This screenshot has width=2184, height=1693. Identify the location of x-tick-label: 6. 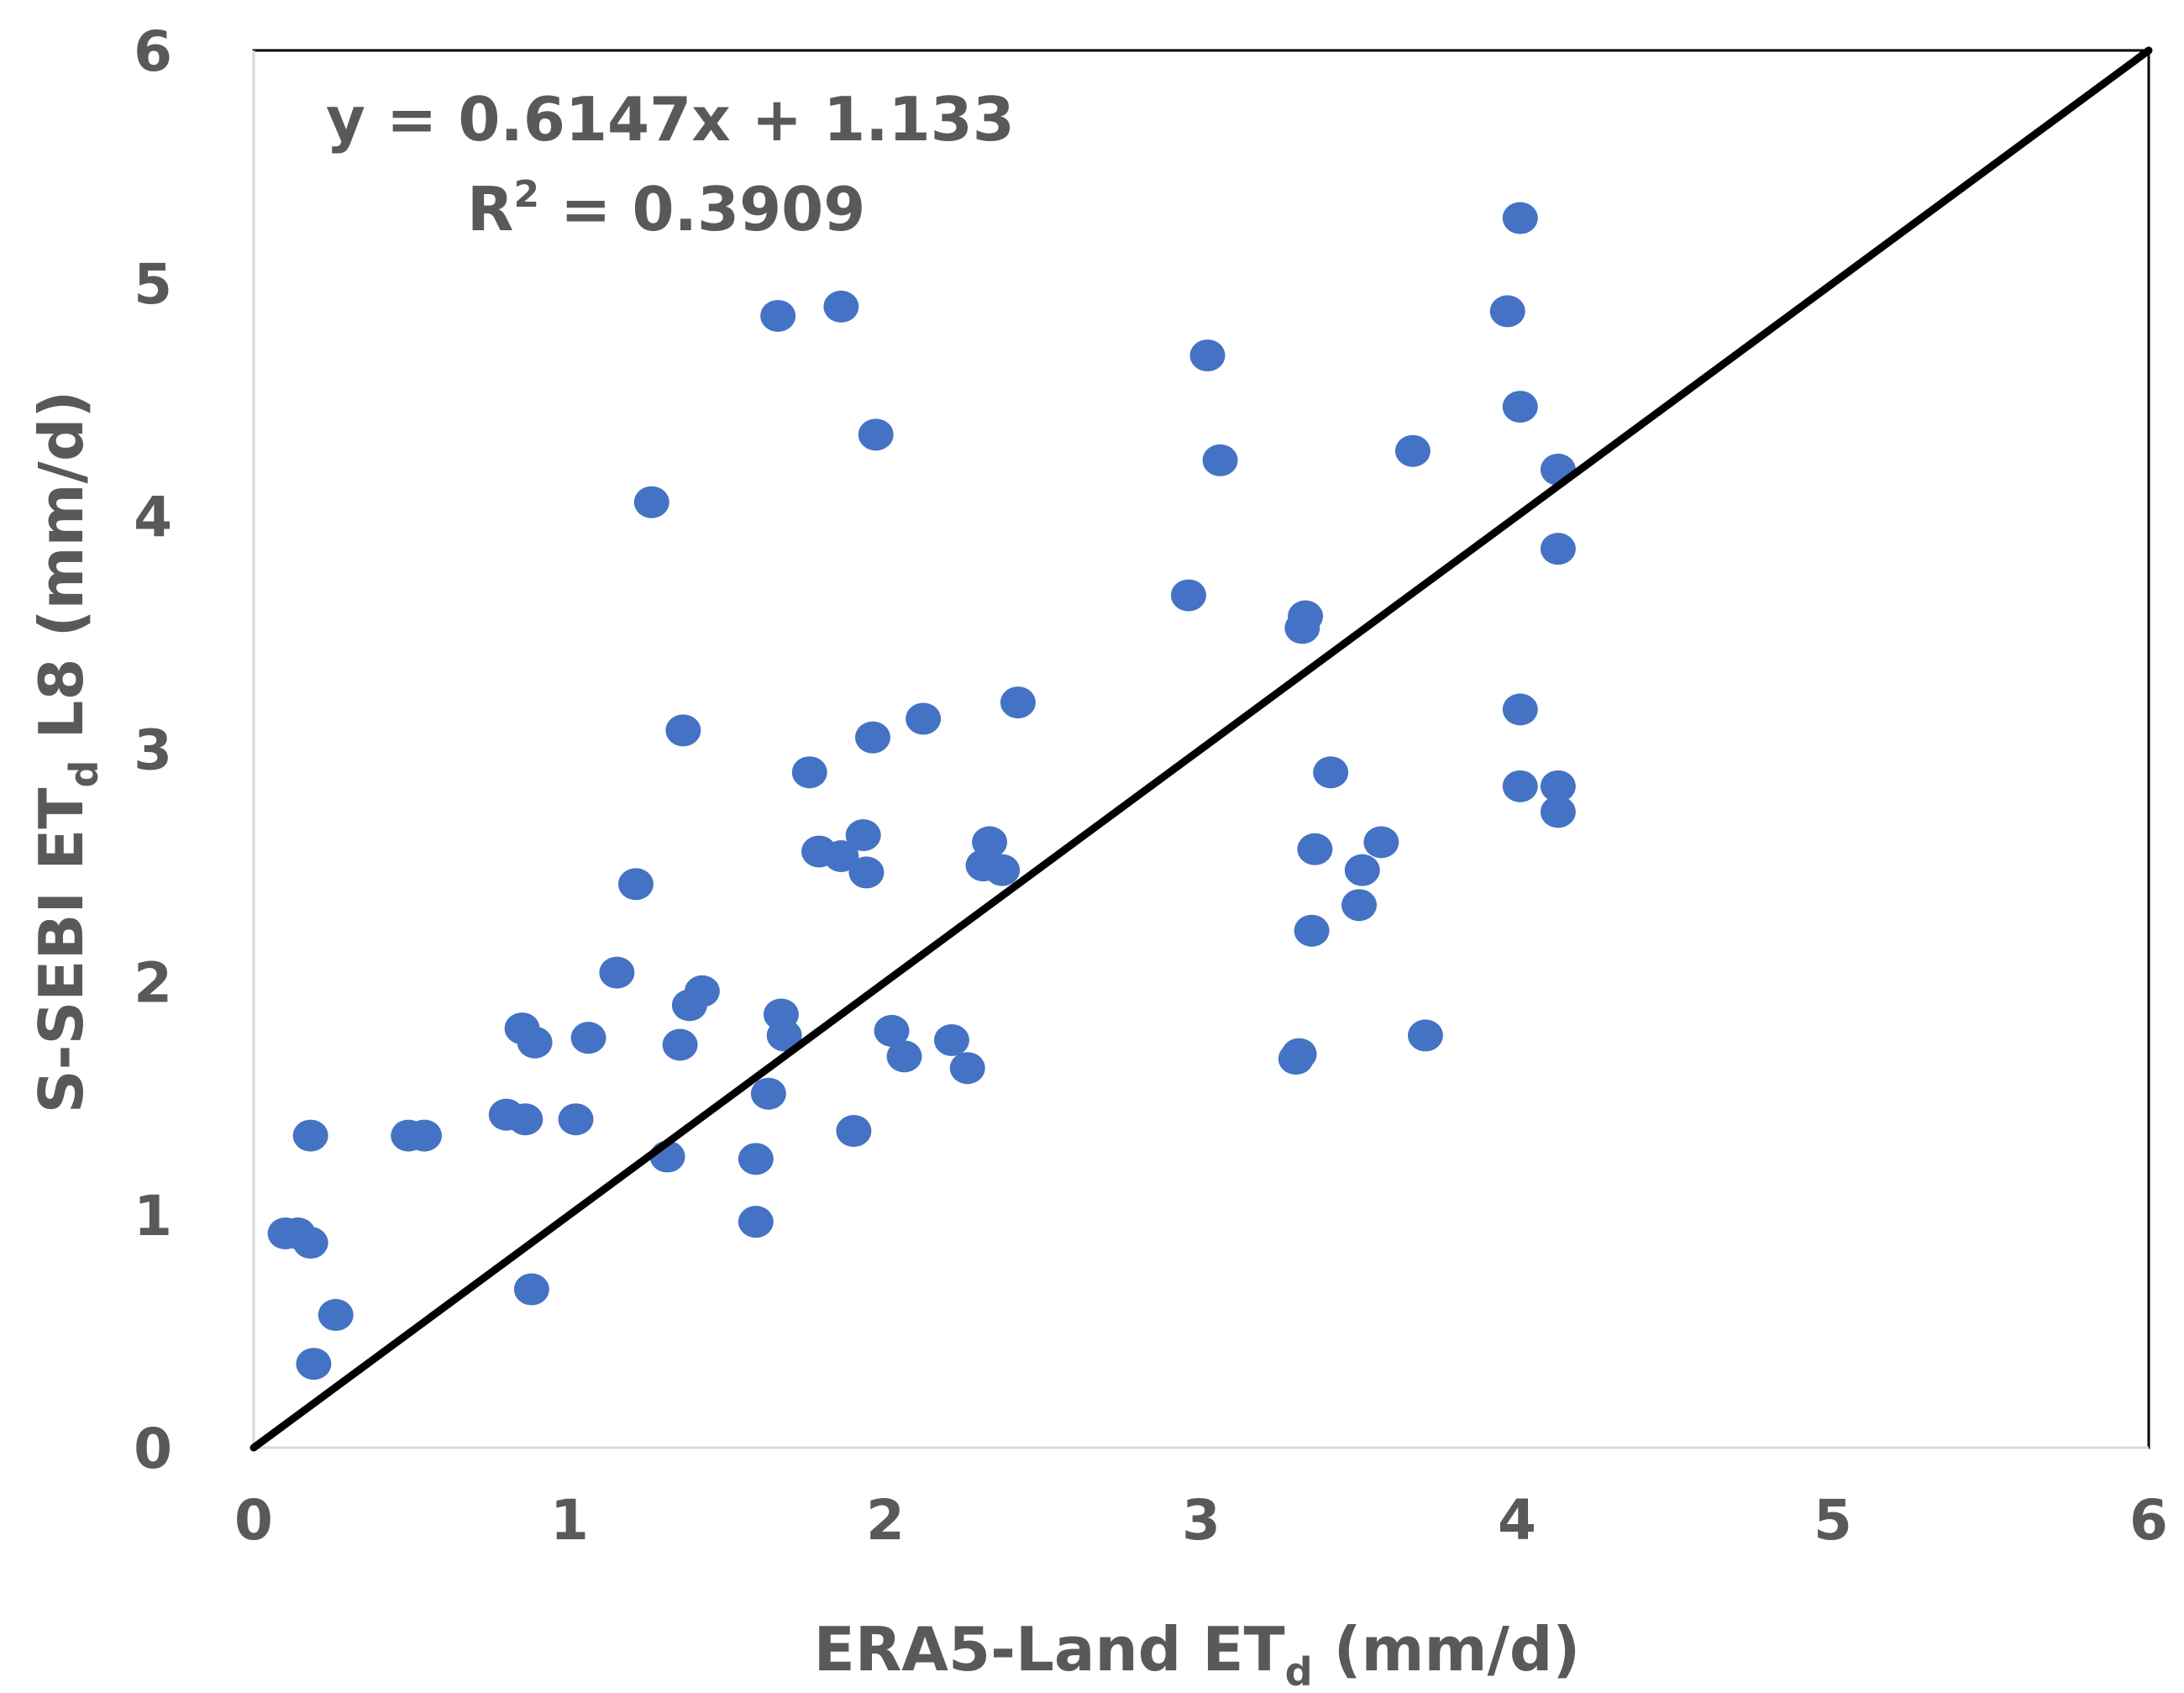
(2148, 1520).